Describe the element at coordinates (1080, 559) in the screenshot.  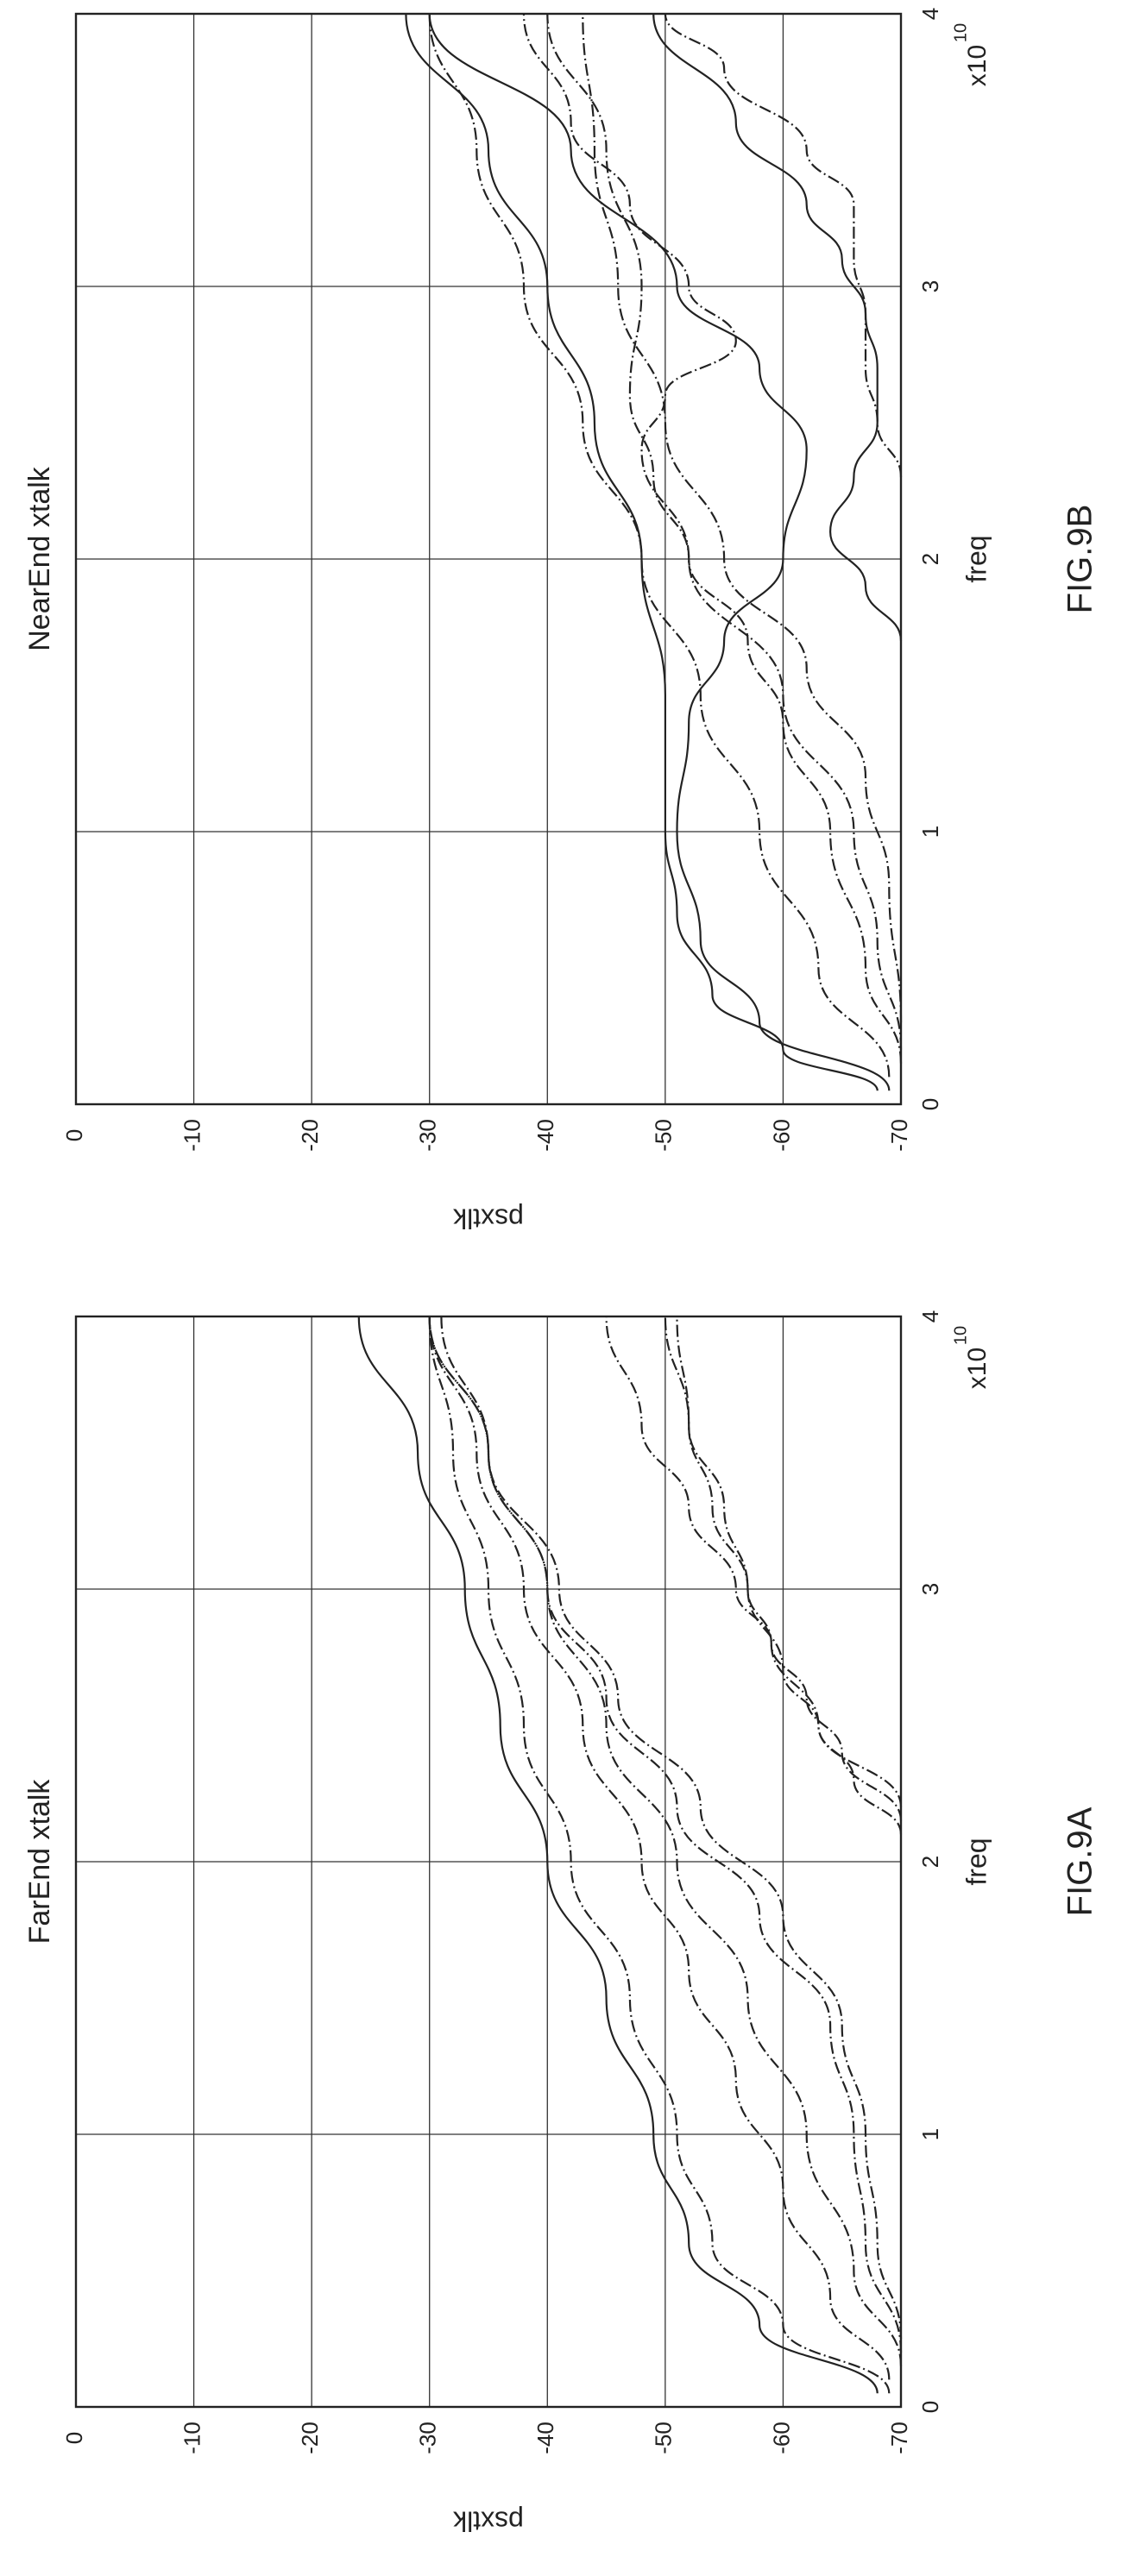
I see `figure-label: FIG.9B` at that location.